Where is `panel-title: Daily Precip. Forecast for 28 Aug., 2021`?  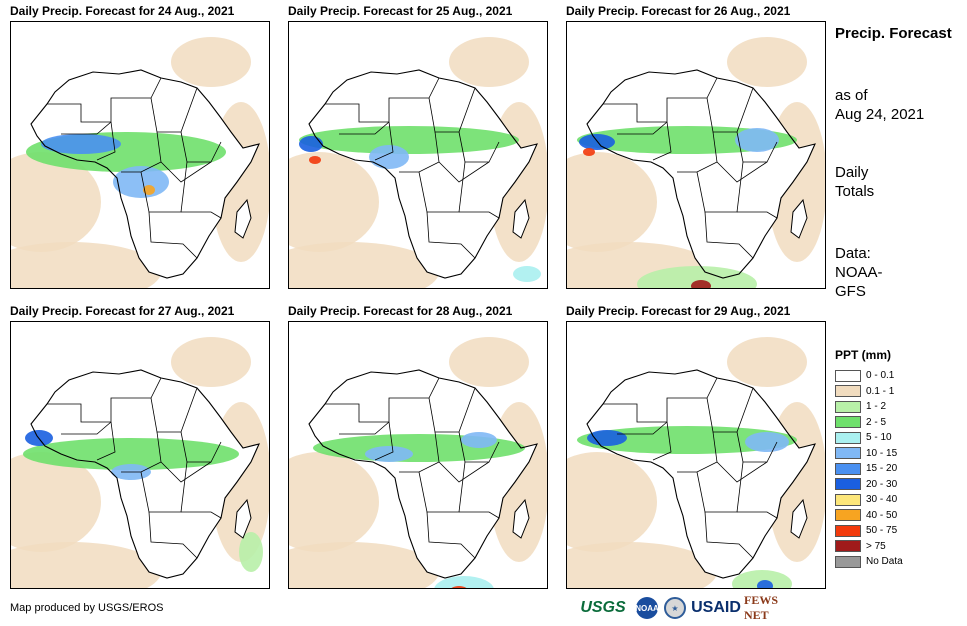
panel-title: Daily Precip. Forecast for 28 Aug., 2021 is located at coordinates (400, 311).